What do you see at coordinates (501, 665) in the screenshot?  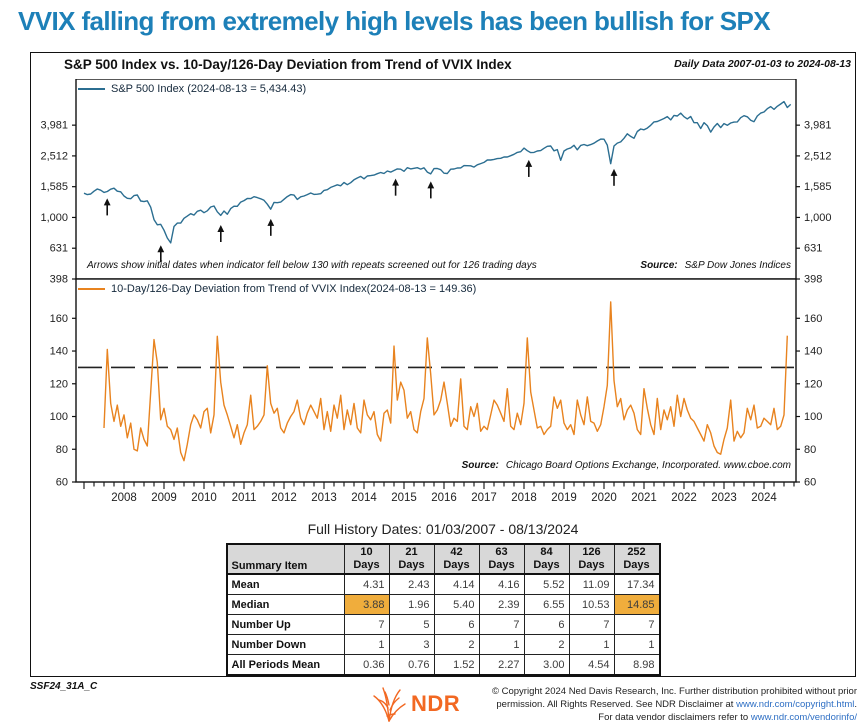 I see `table-cell: 2.27` at bounding box center [501, 665].